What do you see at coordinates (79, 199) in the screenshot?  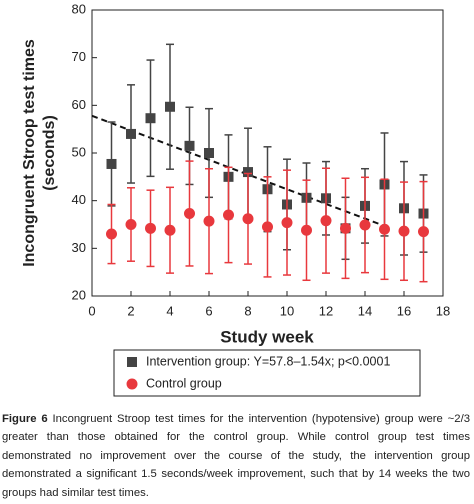 I see `y-tick-label: 40` at bounding box center [79, 199].